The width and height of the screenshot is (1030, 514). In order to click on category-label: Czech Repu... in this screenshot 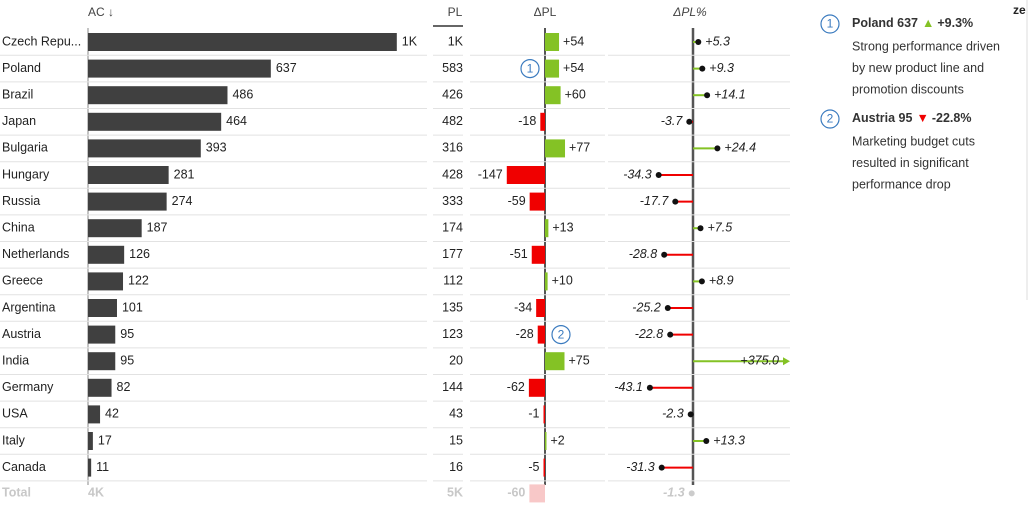, I will do `click(41, 41)`.